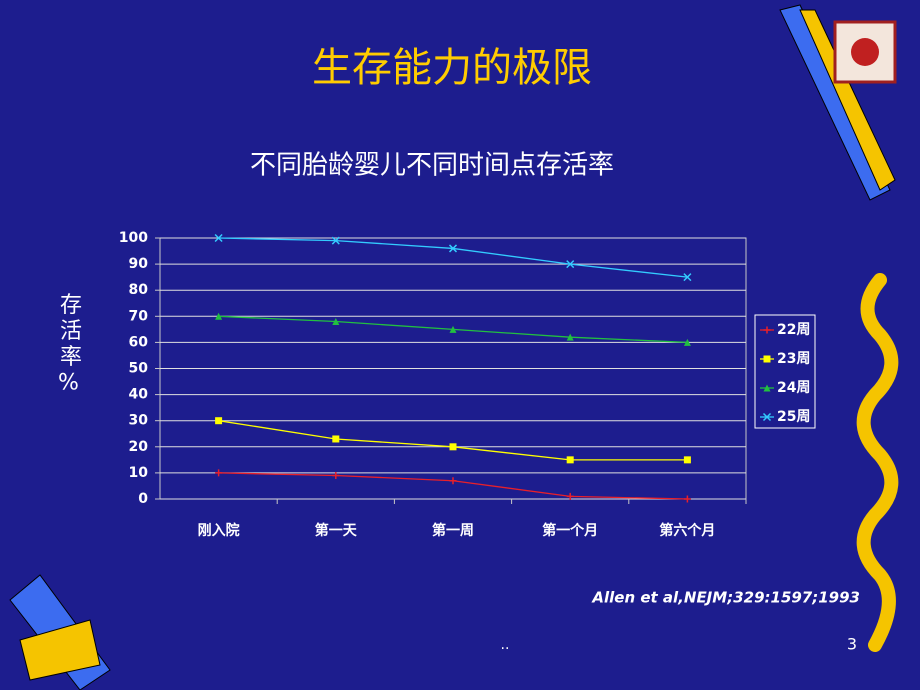 This screenshot has height=690, width=920. Describe the element at coordinates (852, 644) in the screenshot. I see `page-number: 3` at that location.